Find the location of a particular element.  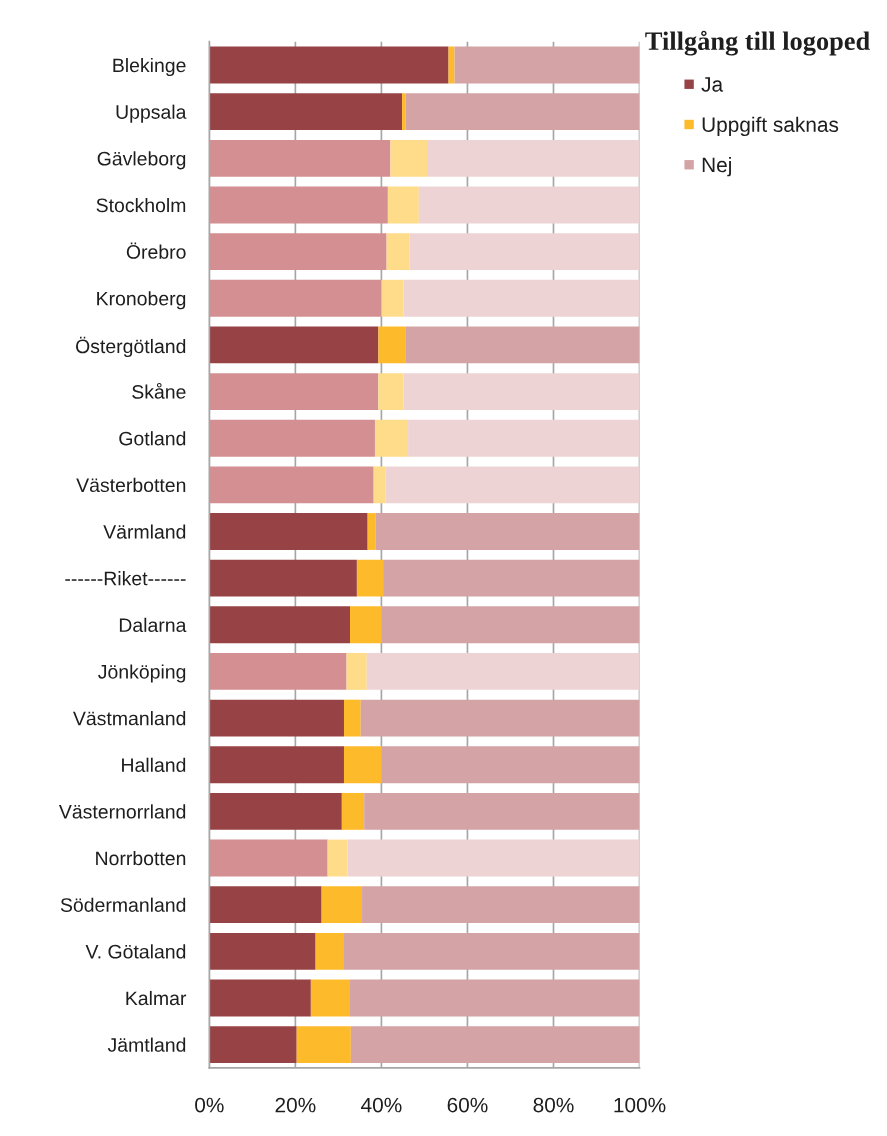

y-tick-label: Stockholm is located at coordinates (141, 205).